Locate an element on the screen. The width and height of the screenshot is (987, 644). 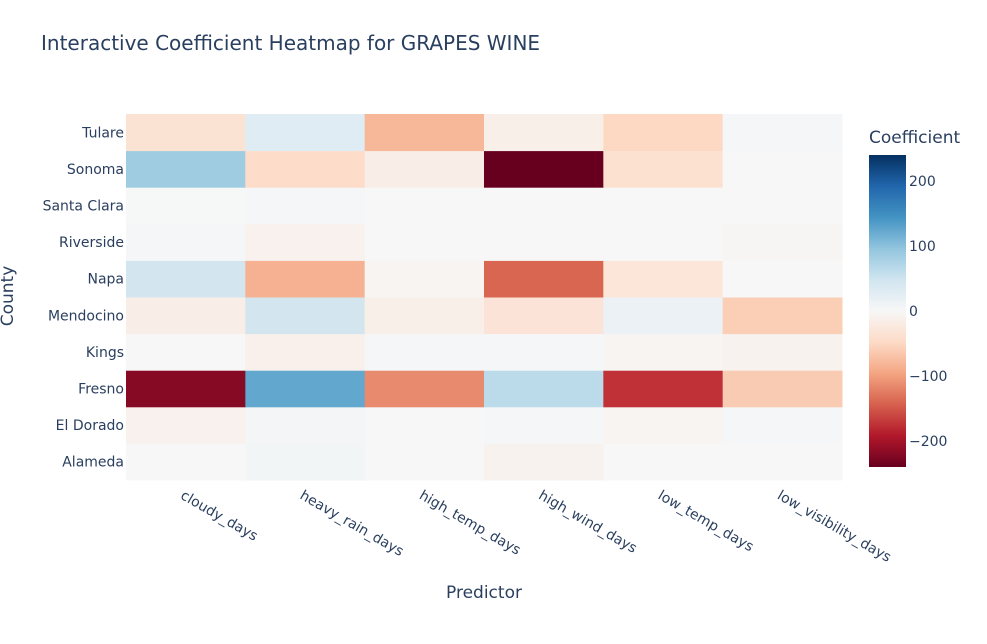
x-tick-label: cloudy_days is located at coordinates (219, 516).